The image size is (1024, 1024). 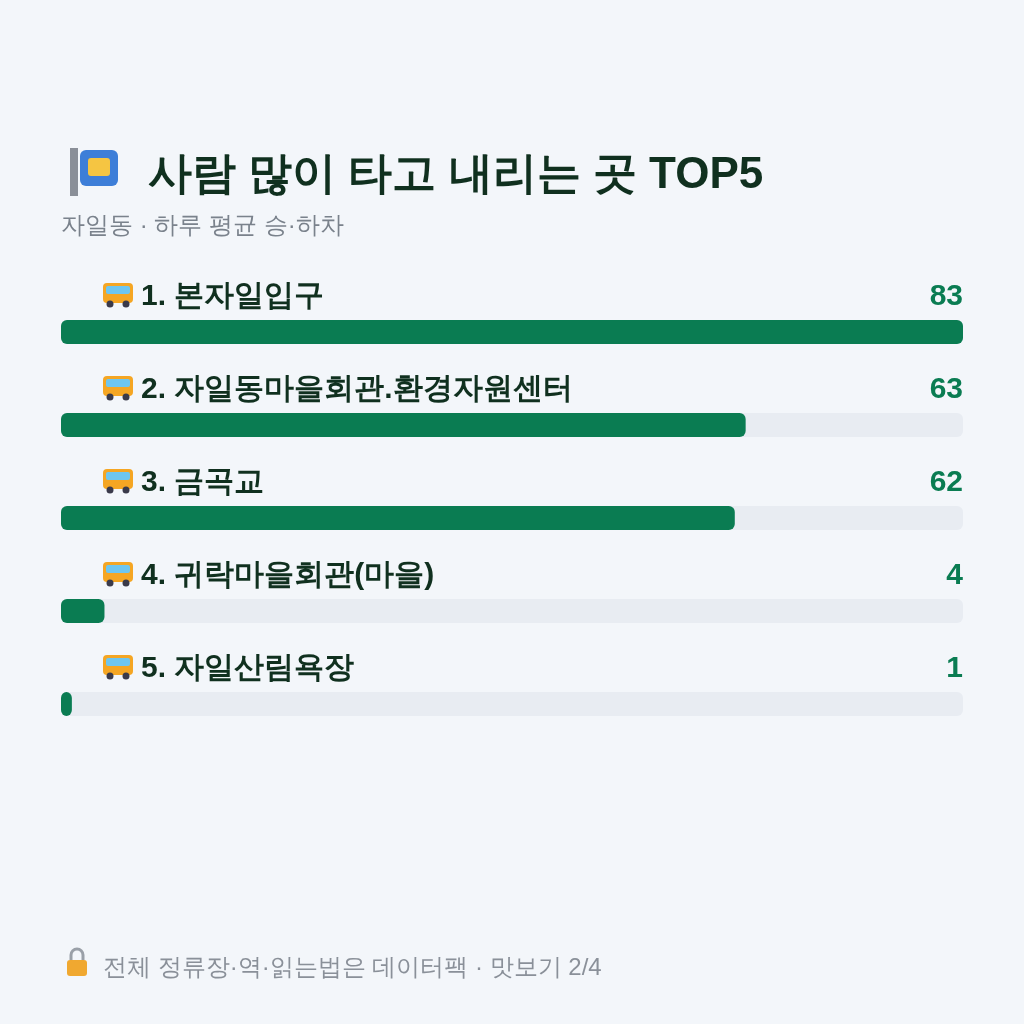 What do you see at coordinates (357, 387) in the screenshot?
I see `y-tick-label: 2. 자일동마을회관.환경자원센터` at bounding box center [357, 387].